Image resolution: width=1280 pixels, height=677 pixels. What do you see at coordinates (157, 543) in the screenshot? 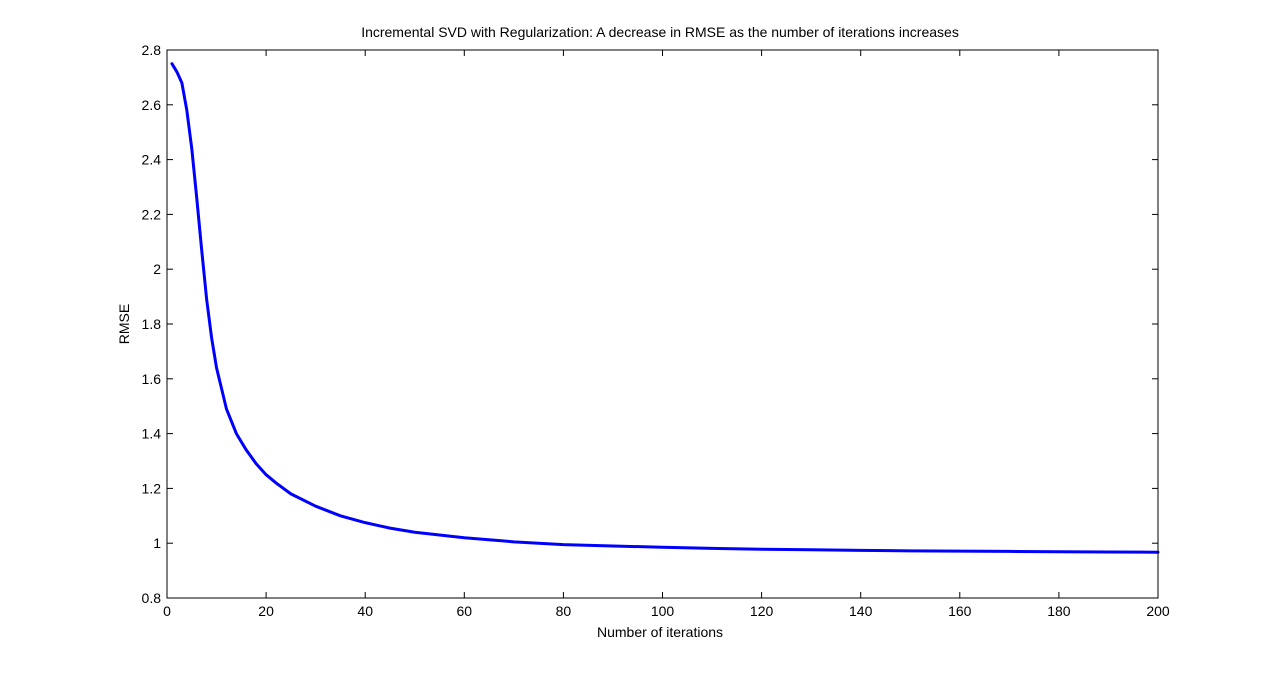
I see `y-tick-label: 1` at bounding box center [157, 543].